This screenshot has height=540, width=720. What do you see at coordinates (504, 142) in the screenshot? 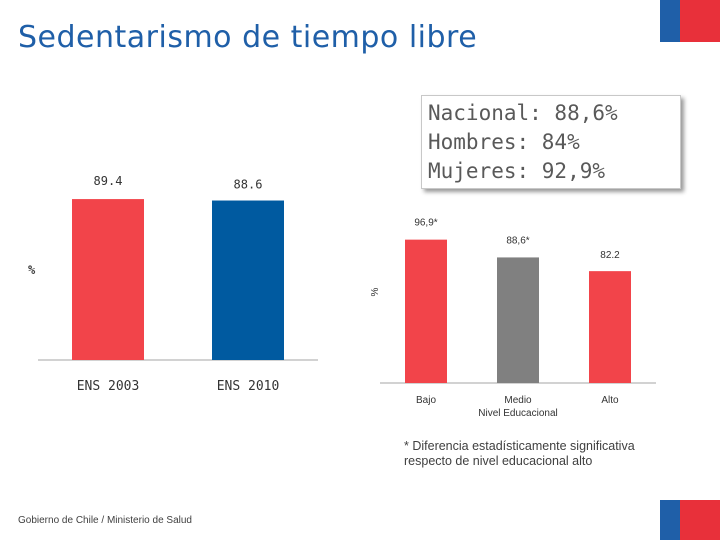
I see `summary-line-men: Hombres: 84%` at bounding box center [504, 142].